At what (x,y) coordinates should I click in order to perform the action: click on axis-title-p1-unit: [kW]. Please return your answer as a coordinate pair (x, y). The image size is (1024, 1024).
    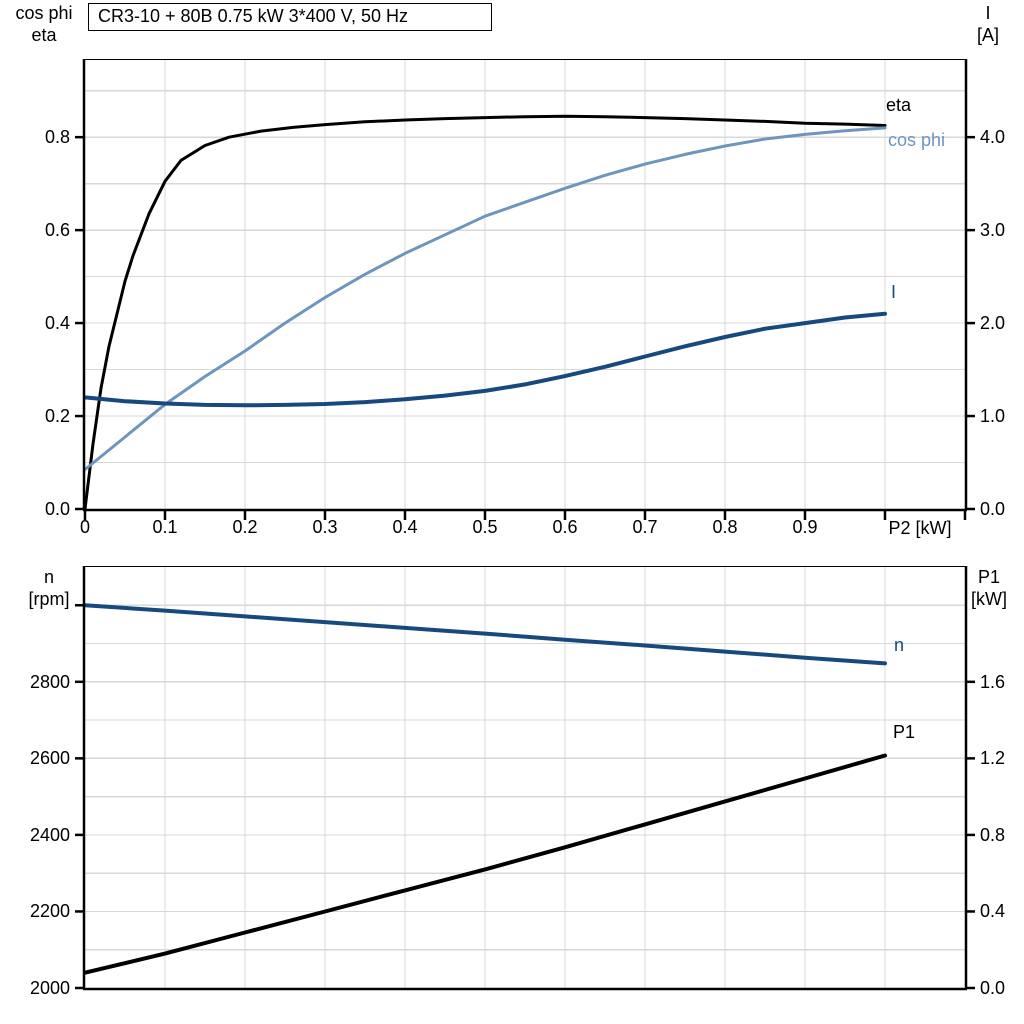
    Looking at the image, I should click on (989, 599).